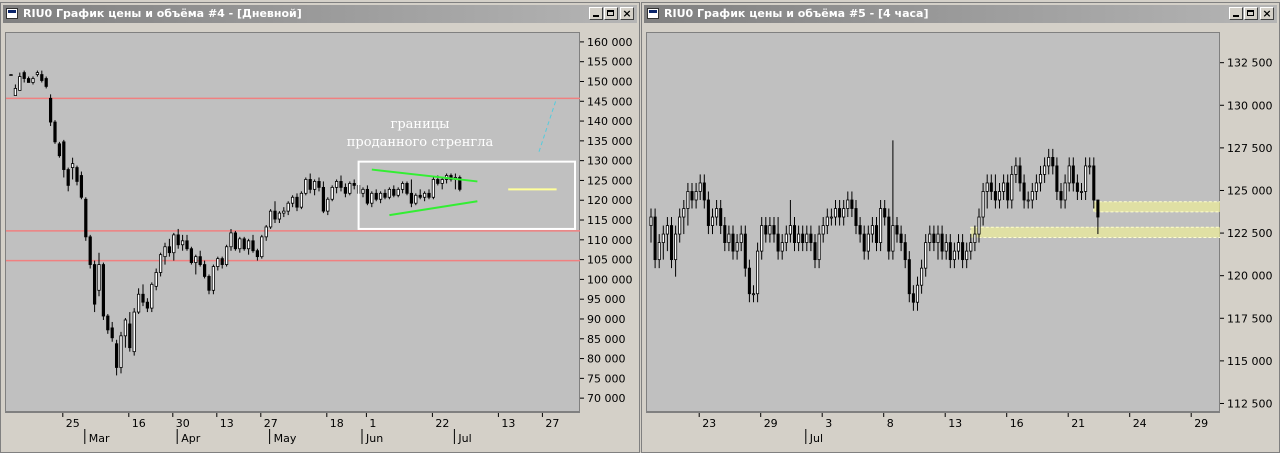 Image resolution: width=1280 pixels, height=453 pixels. Describe the element at coordinates (1250, 233) in the screenshot. I see `price-tick-label: 122 500` at that location.